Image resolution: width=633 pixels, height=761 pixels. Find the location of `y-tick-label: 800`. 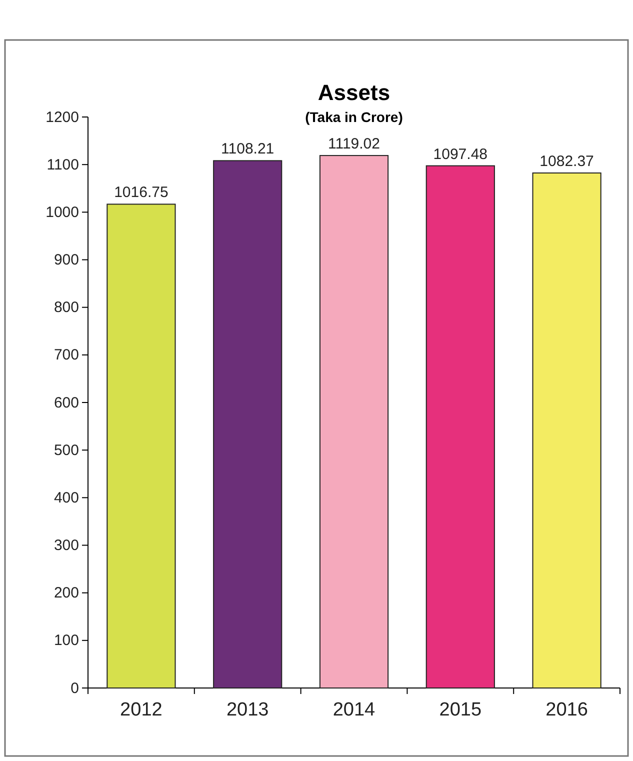

y-tick-label: 800 is located at coordinates (66, 307).